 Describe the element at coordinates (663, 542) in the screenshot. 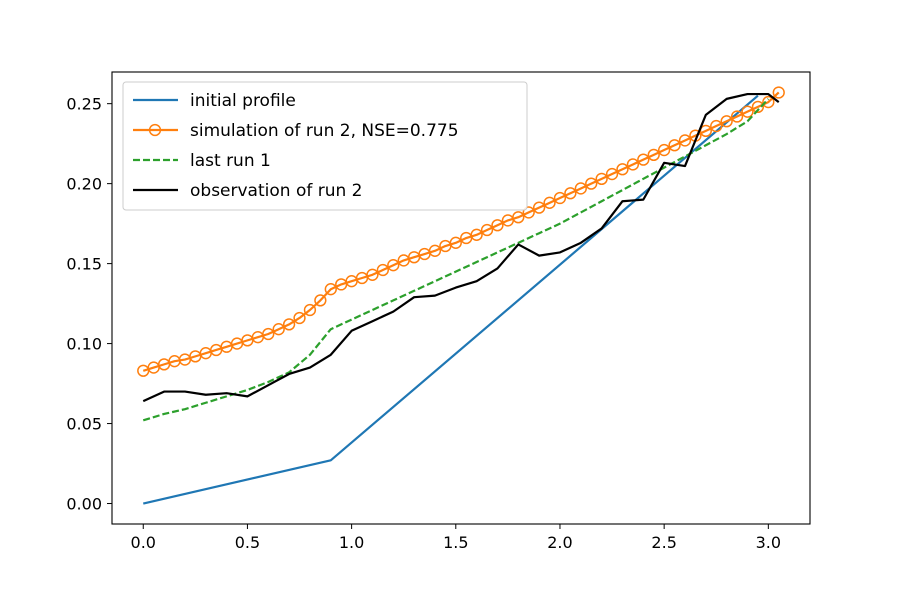

I see `x-tick-label: 2.5` at that location.